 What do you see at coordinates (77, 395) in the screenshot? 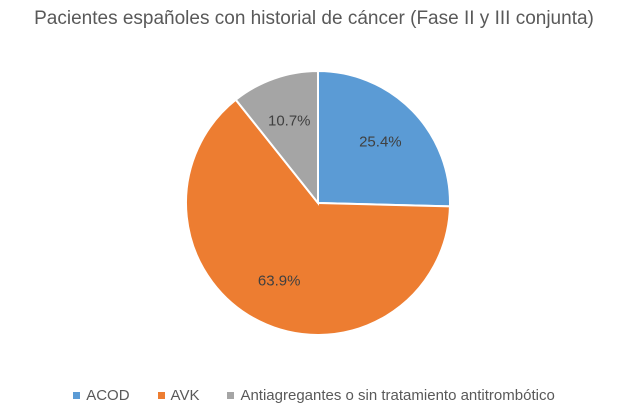
I see `legend-swatch-acod` at bounding box center [77, 395].